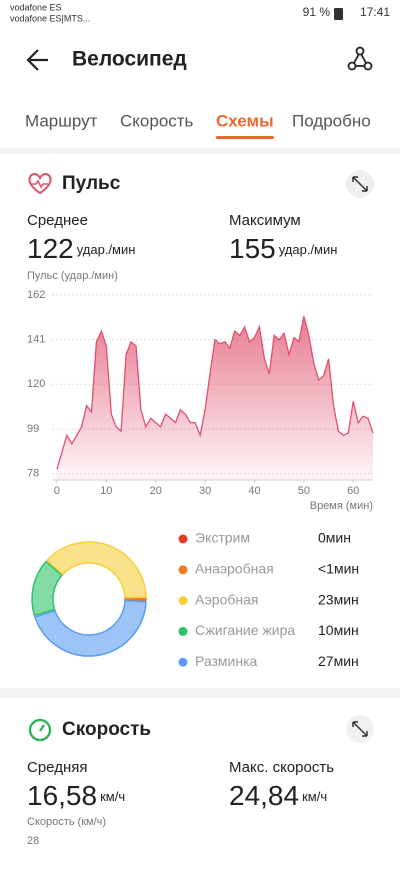  What do you see at coordinates (338, 14) in the screenshot?
I see `battery-icon` at bounding box center [338, 14].